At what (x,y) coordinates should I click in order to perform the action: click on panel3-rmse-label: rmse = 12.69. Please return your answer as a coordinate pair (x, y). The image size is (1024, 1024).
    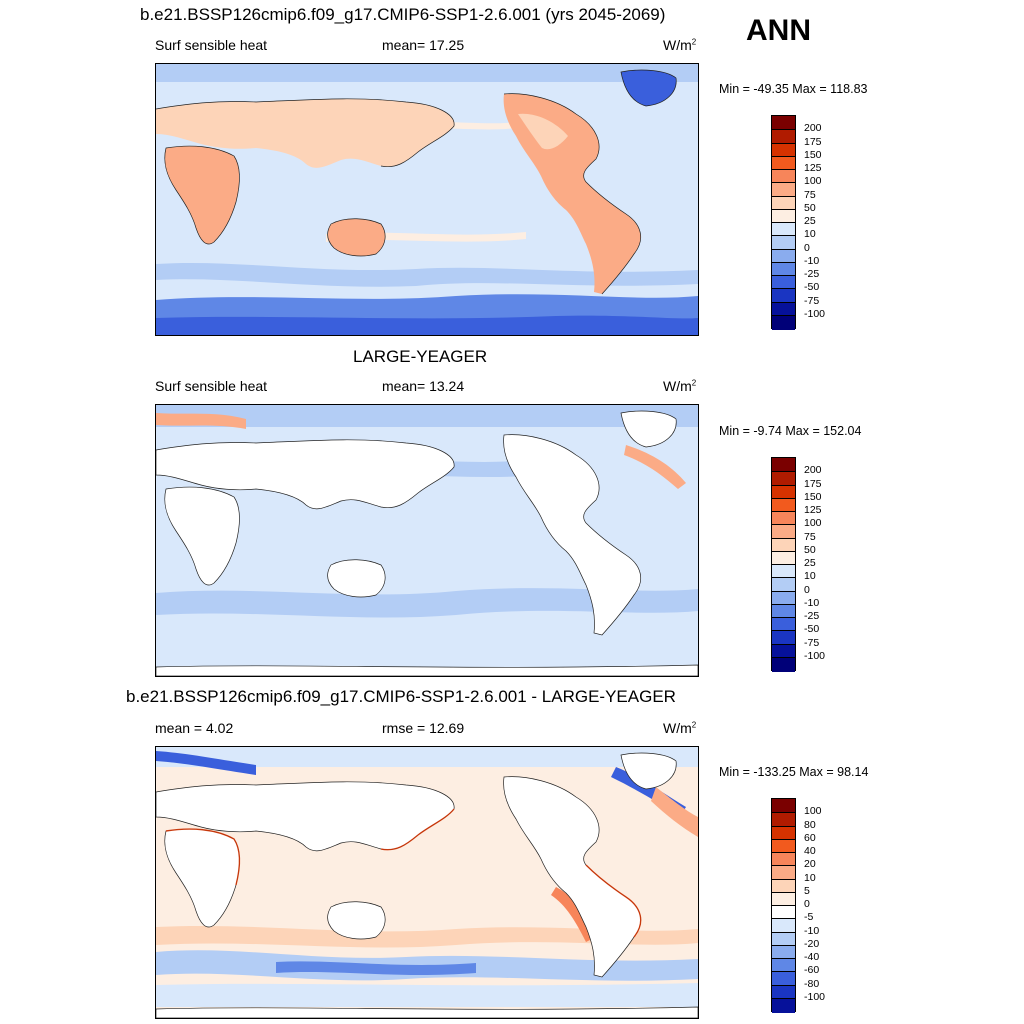
    Looking at the image, I should click on (423, 728).